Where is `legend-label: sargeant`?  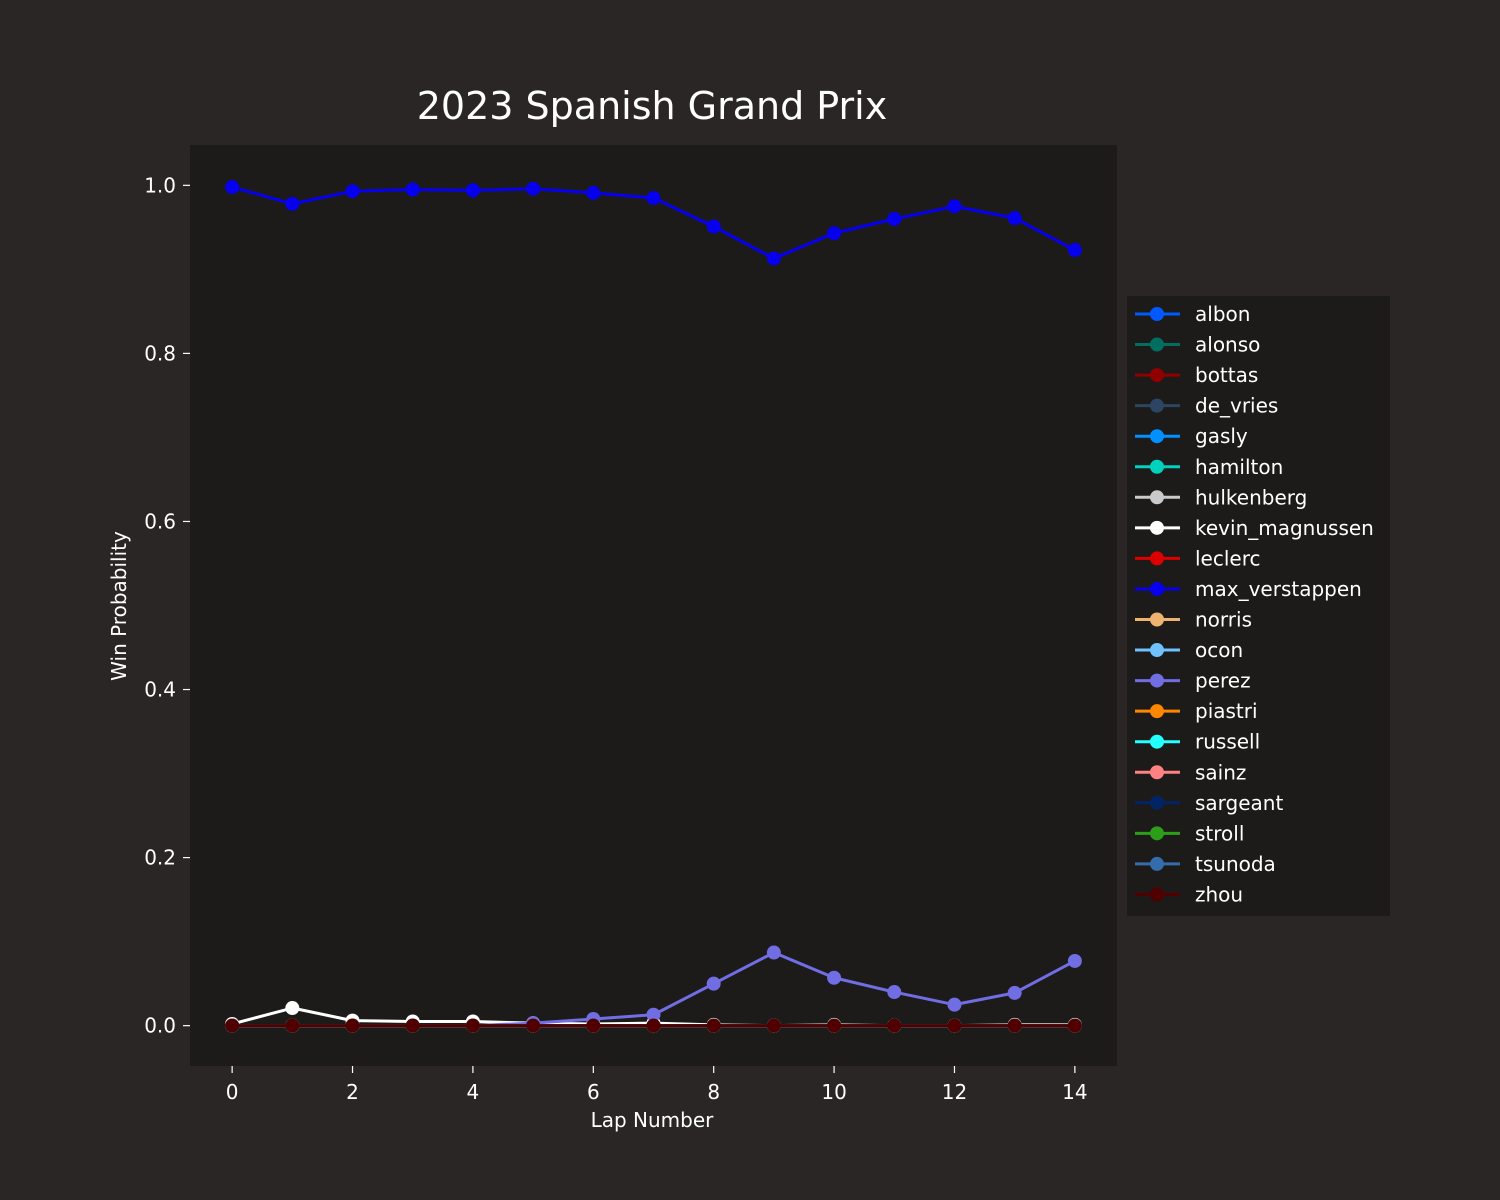
legend-label: sargeant is located at coordinates (1239, 803).